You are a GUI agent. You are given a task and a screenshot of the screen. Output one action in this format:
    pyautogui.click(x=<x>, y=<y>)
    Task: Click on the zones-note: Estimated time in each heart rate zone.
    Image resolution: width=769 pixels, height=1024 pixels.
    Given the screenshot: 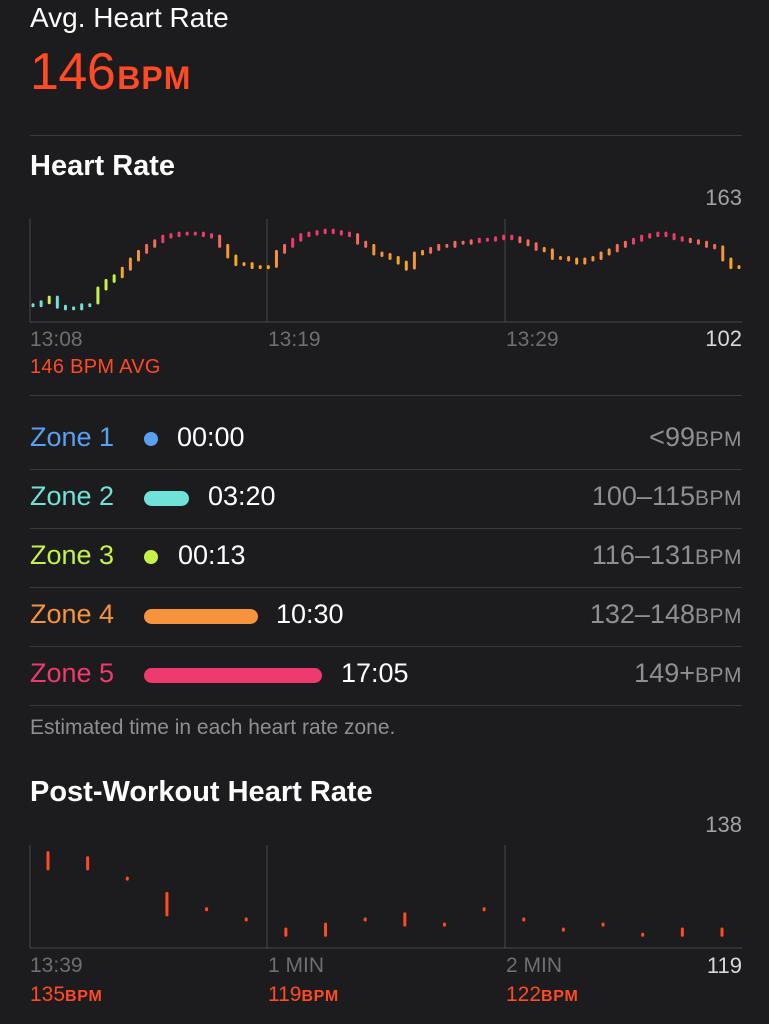 What is the action you would take?
    pyautogui.click(x=213, y=727)
    